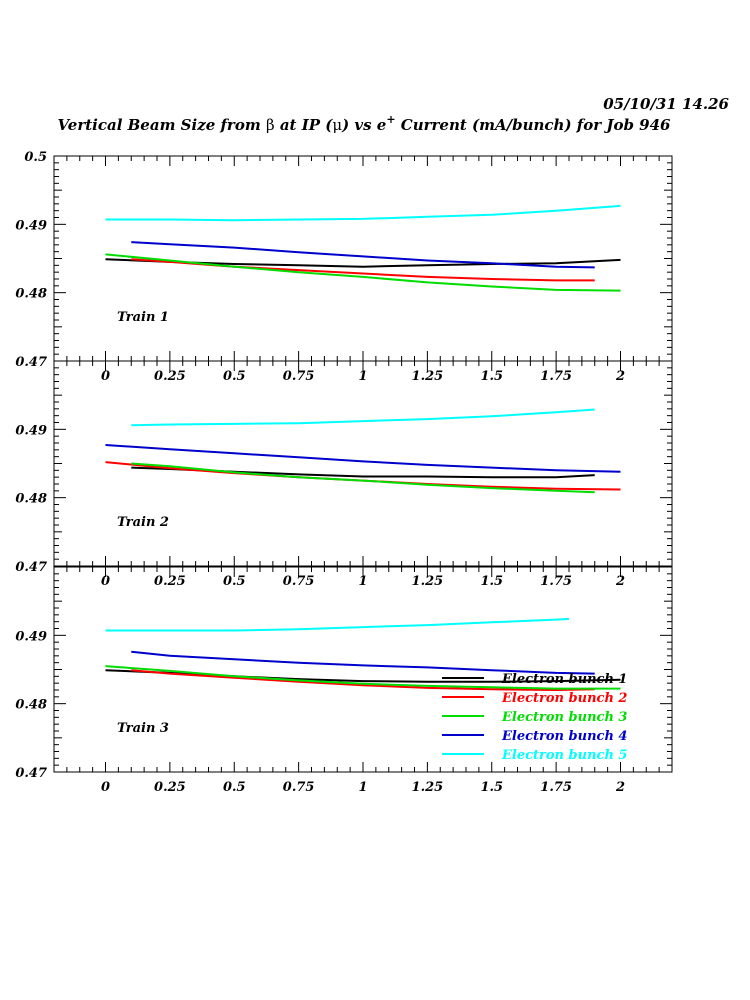 The width and height of the screenshot is (750, 1000). Describe the element at coordinates (299, 787) in the screenshot. I see `panel-3-xtick-label: 0.75` at that location.